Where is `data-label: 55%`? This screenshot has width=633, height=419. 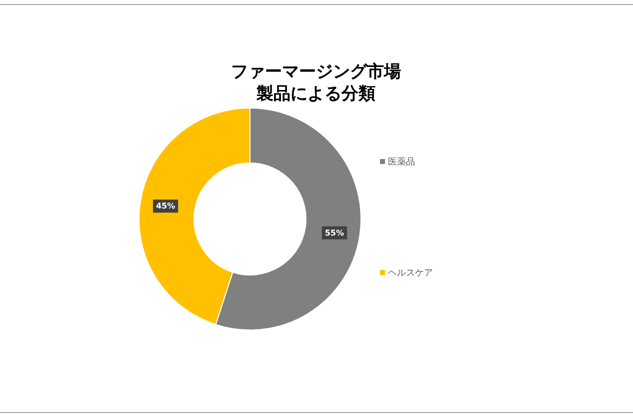
data-label: 55% is located at coordinates (334, 233).